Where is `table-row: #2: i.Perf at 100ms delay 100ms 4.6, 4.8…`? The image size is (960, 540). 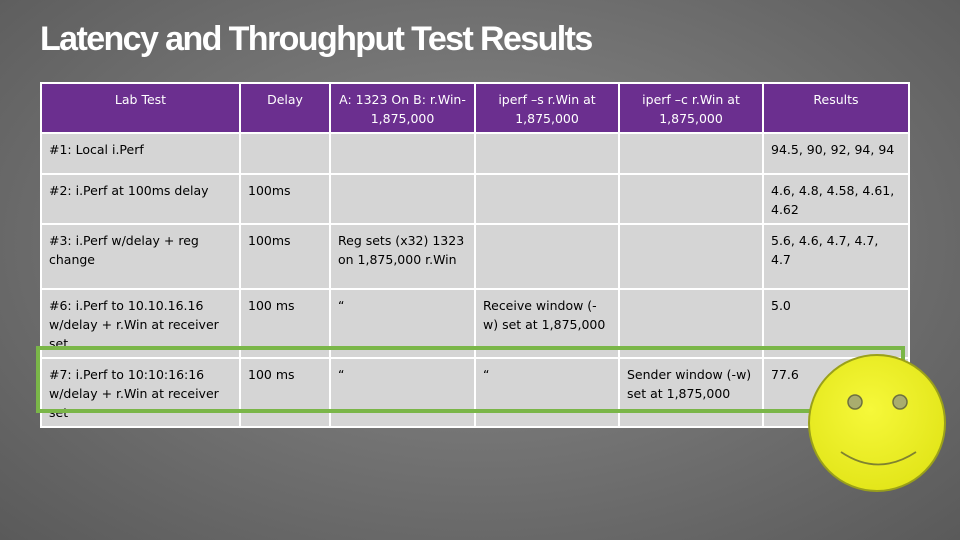
table-row: #2: i.Perf at 100ms delay 100ms 4.6, 4.8… is located at coordinates (475, 199).